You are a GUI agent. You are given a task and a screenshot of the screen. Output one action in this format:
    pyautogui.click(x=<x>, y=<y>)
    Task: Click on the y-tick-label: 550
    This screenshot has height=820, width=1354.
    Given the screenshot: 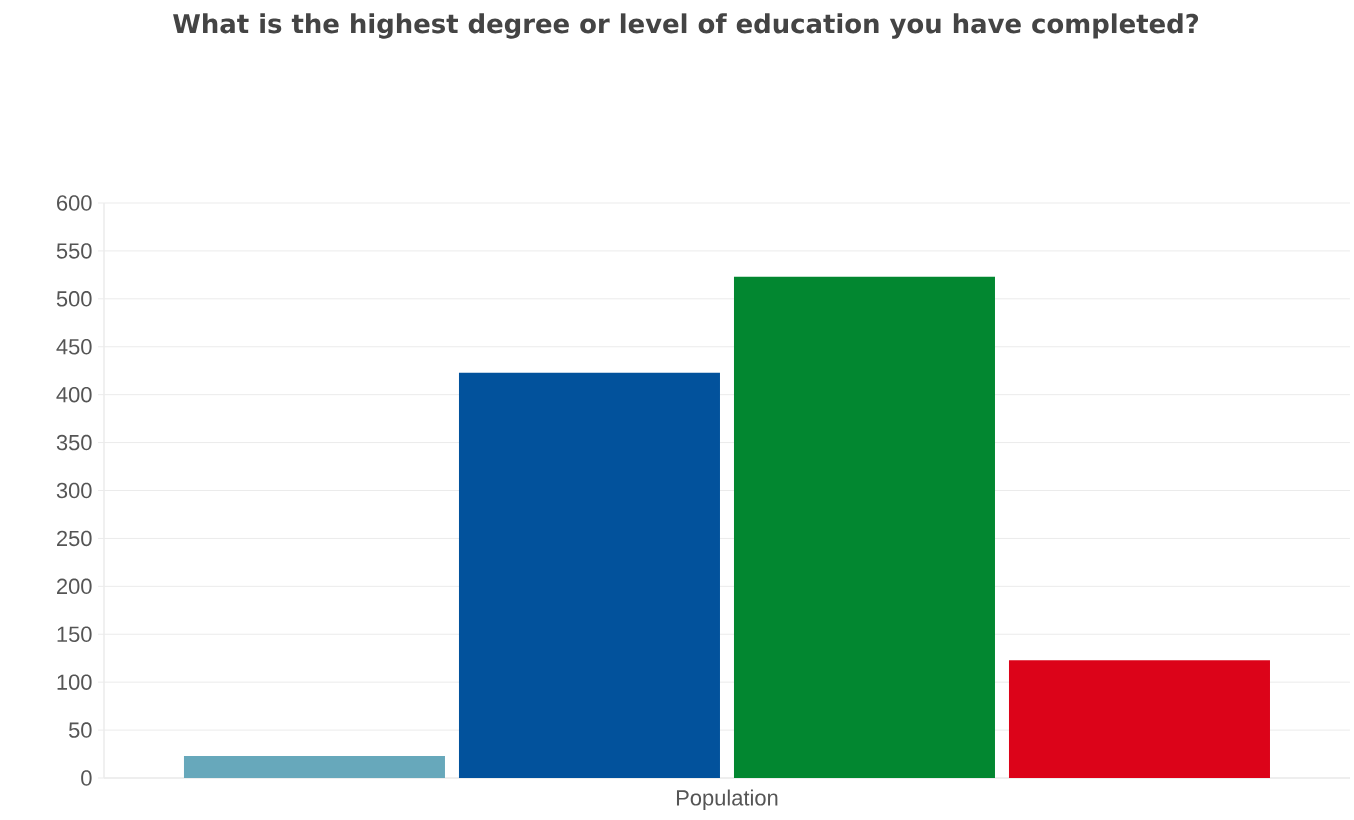 What is the action you would take?
    pyautogui.click(x=74, y=251)
    